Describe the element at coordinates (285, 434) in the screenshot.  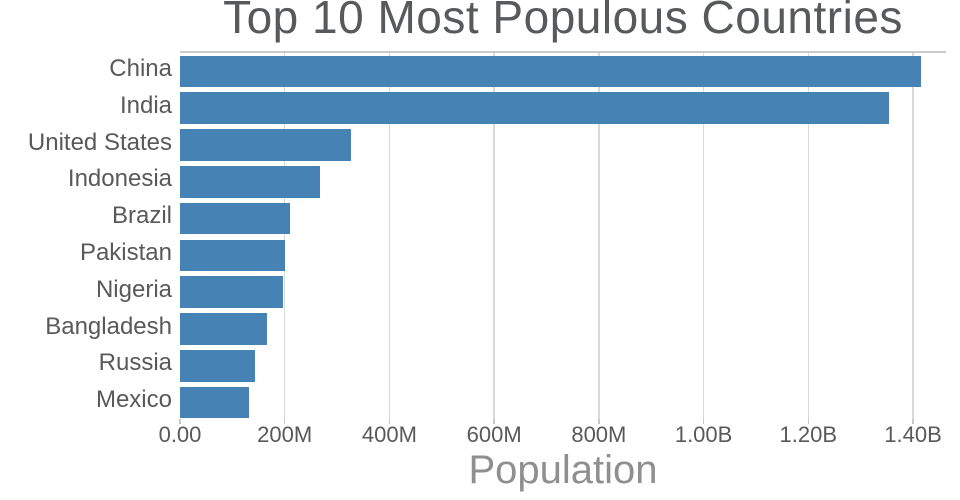
I see `x-tick-label: 200M` at that location.